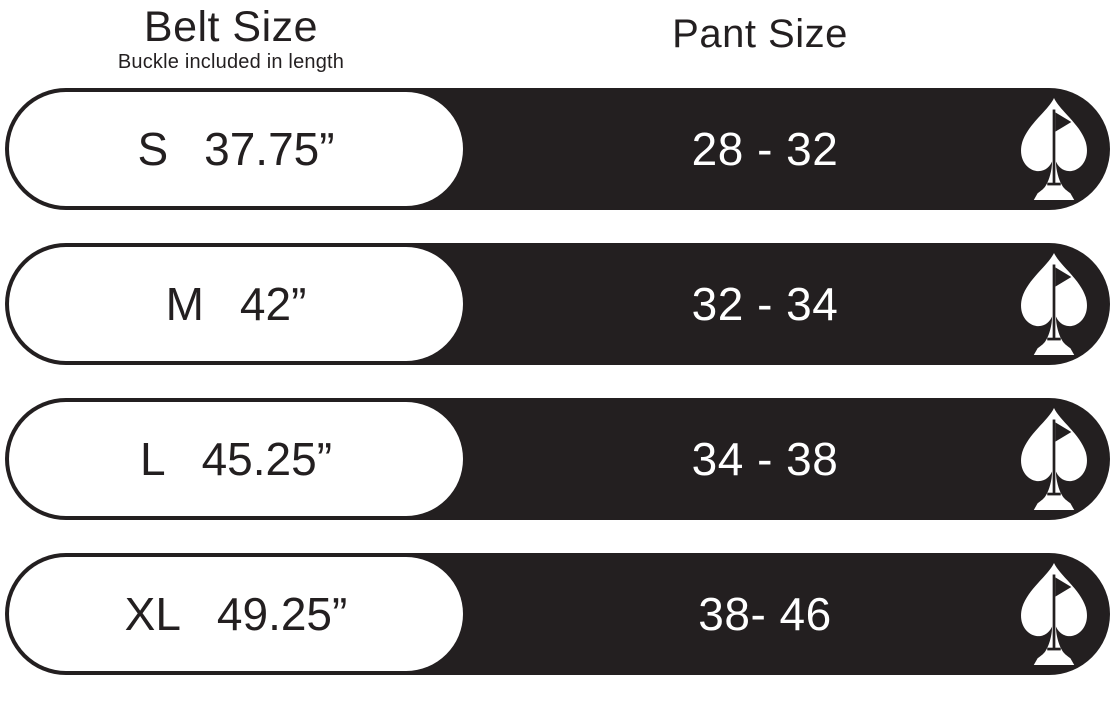 The image size is (1113, 708). I want to click on pant-range-label: 28 - 32, so click(765, 149).